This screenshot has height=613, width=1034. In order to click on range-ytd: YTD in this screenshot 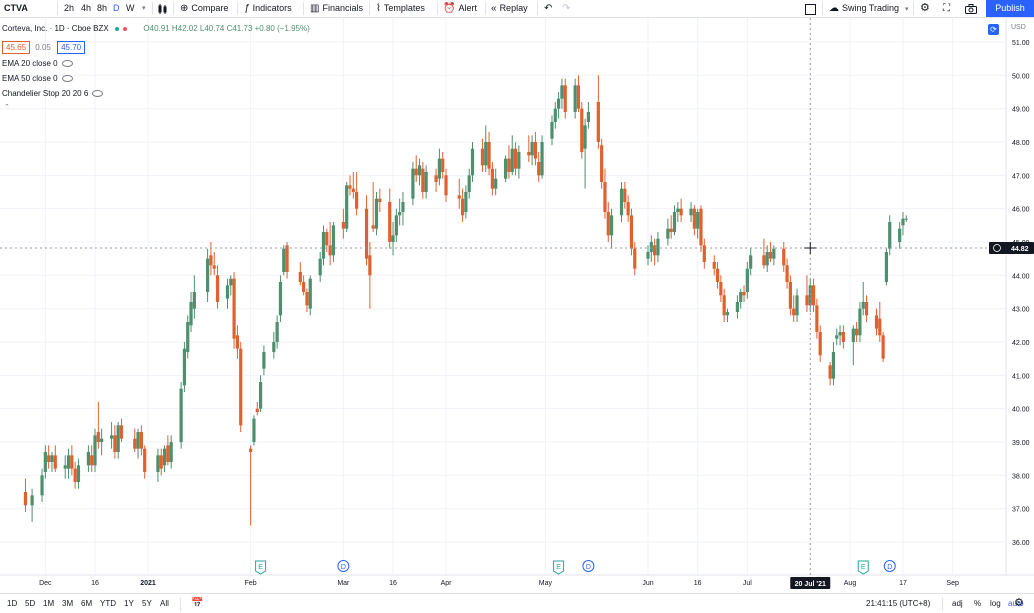, I will do `click(108, 603)`.